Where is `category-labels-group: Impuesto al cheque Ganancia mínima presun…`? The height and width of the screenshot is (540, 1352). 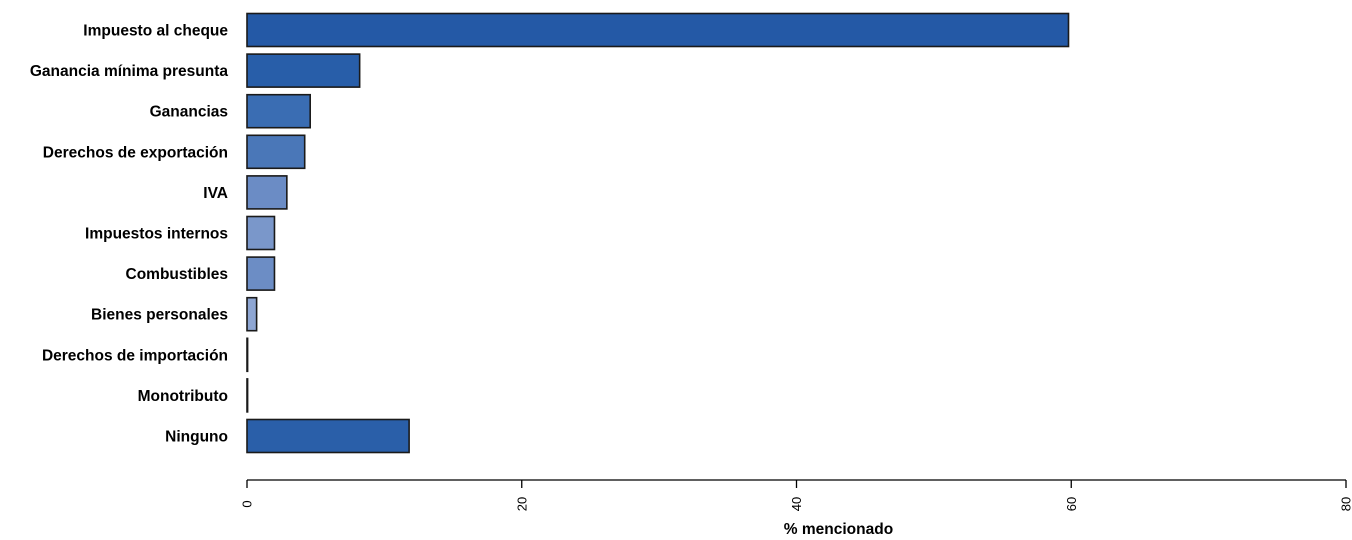 category-labels-group: Impuesto al cheque Ganancia mínima presun… is located at coordinates (129, 234).